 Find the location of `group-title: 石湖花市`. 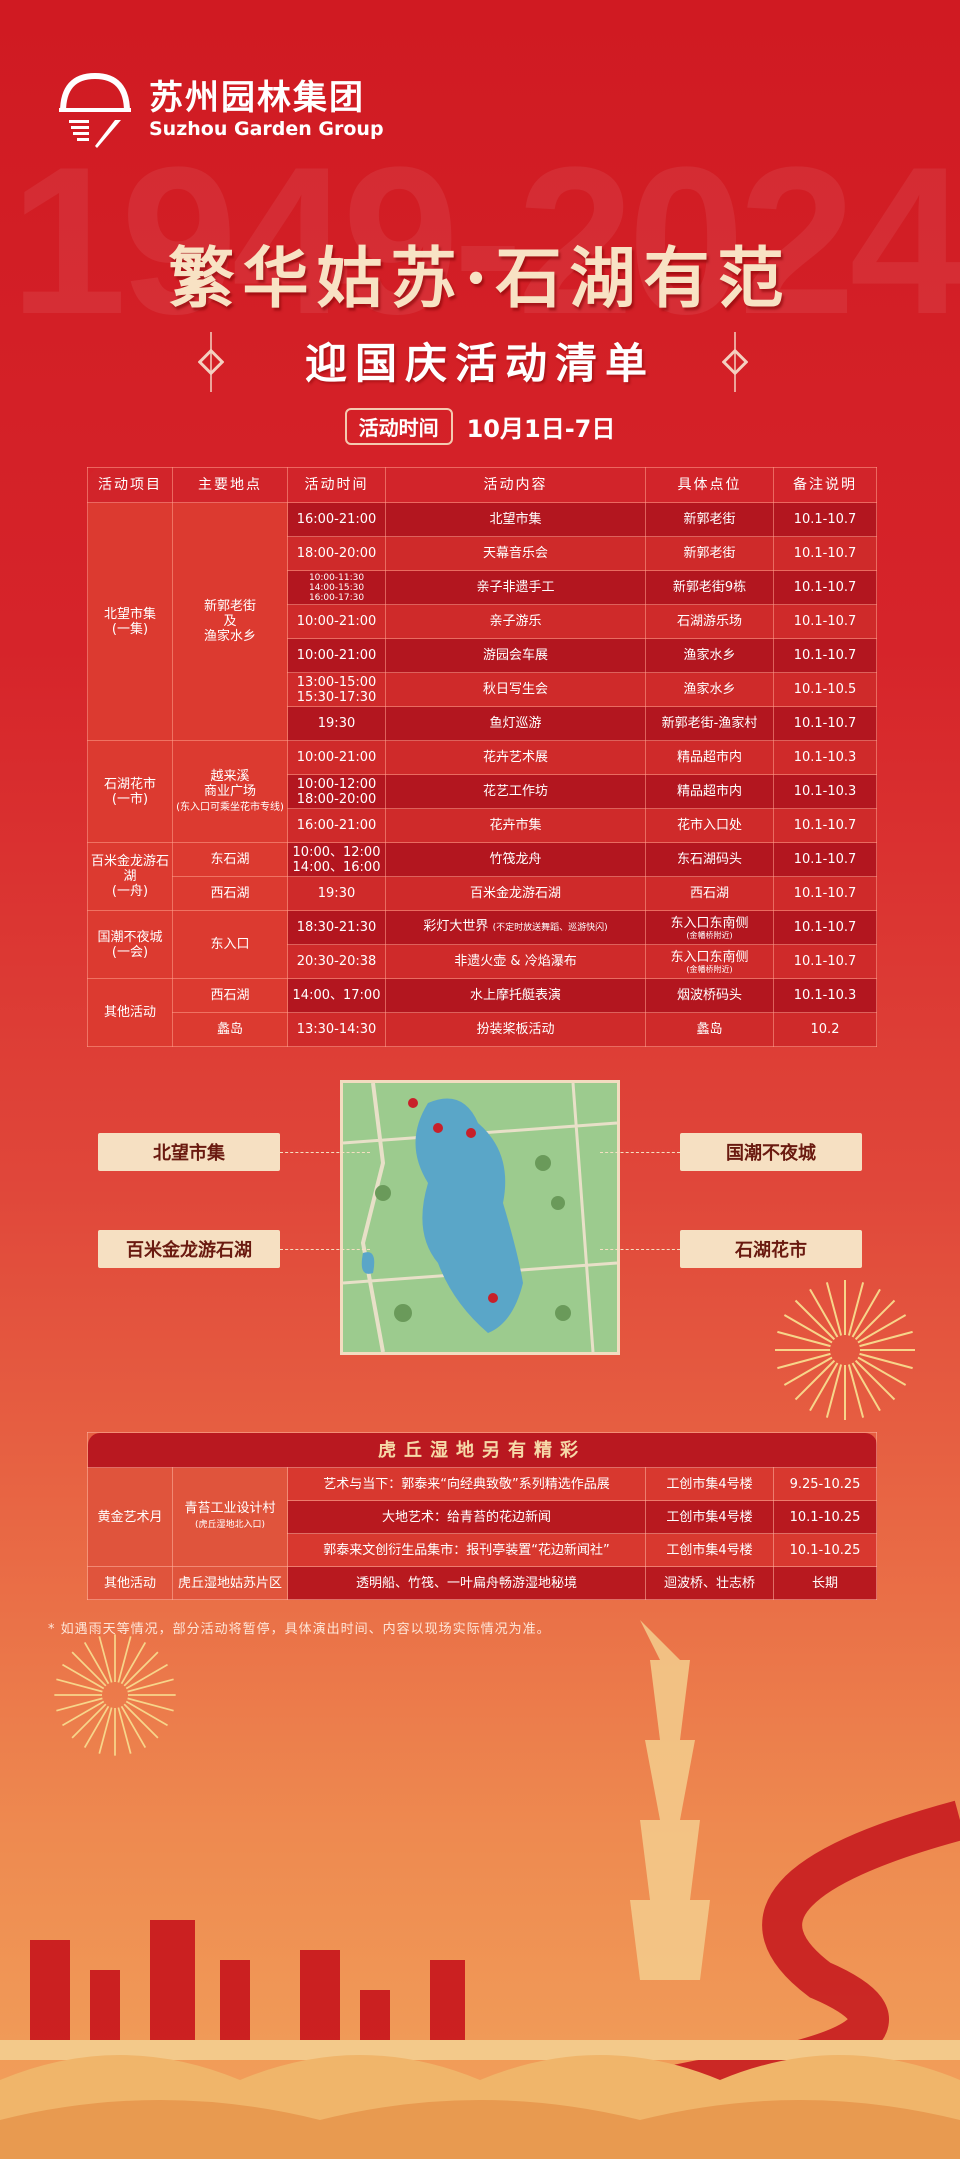

group-title: 石湖花市 is located at coordinates (129, 784).